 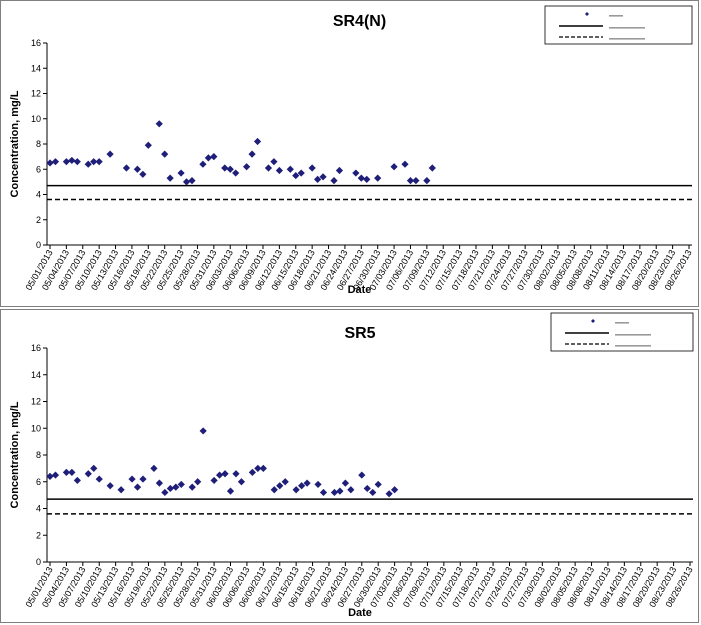 What do you see at coordinates (359, 333) in the screenshot?
I see `chart-title: SR5` at bounding box center [359, 333].